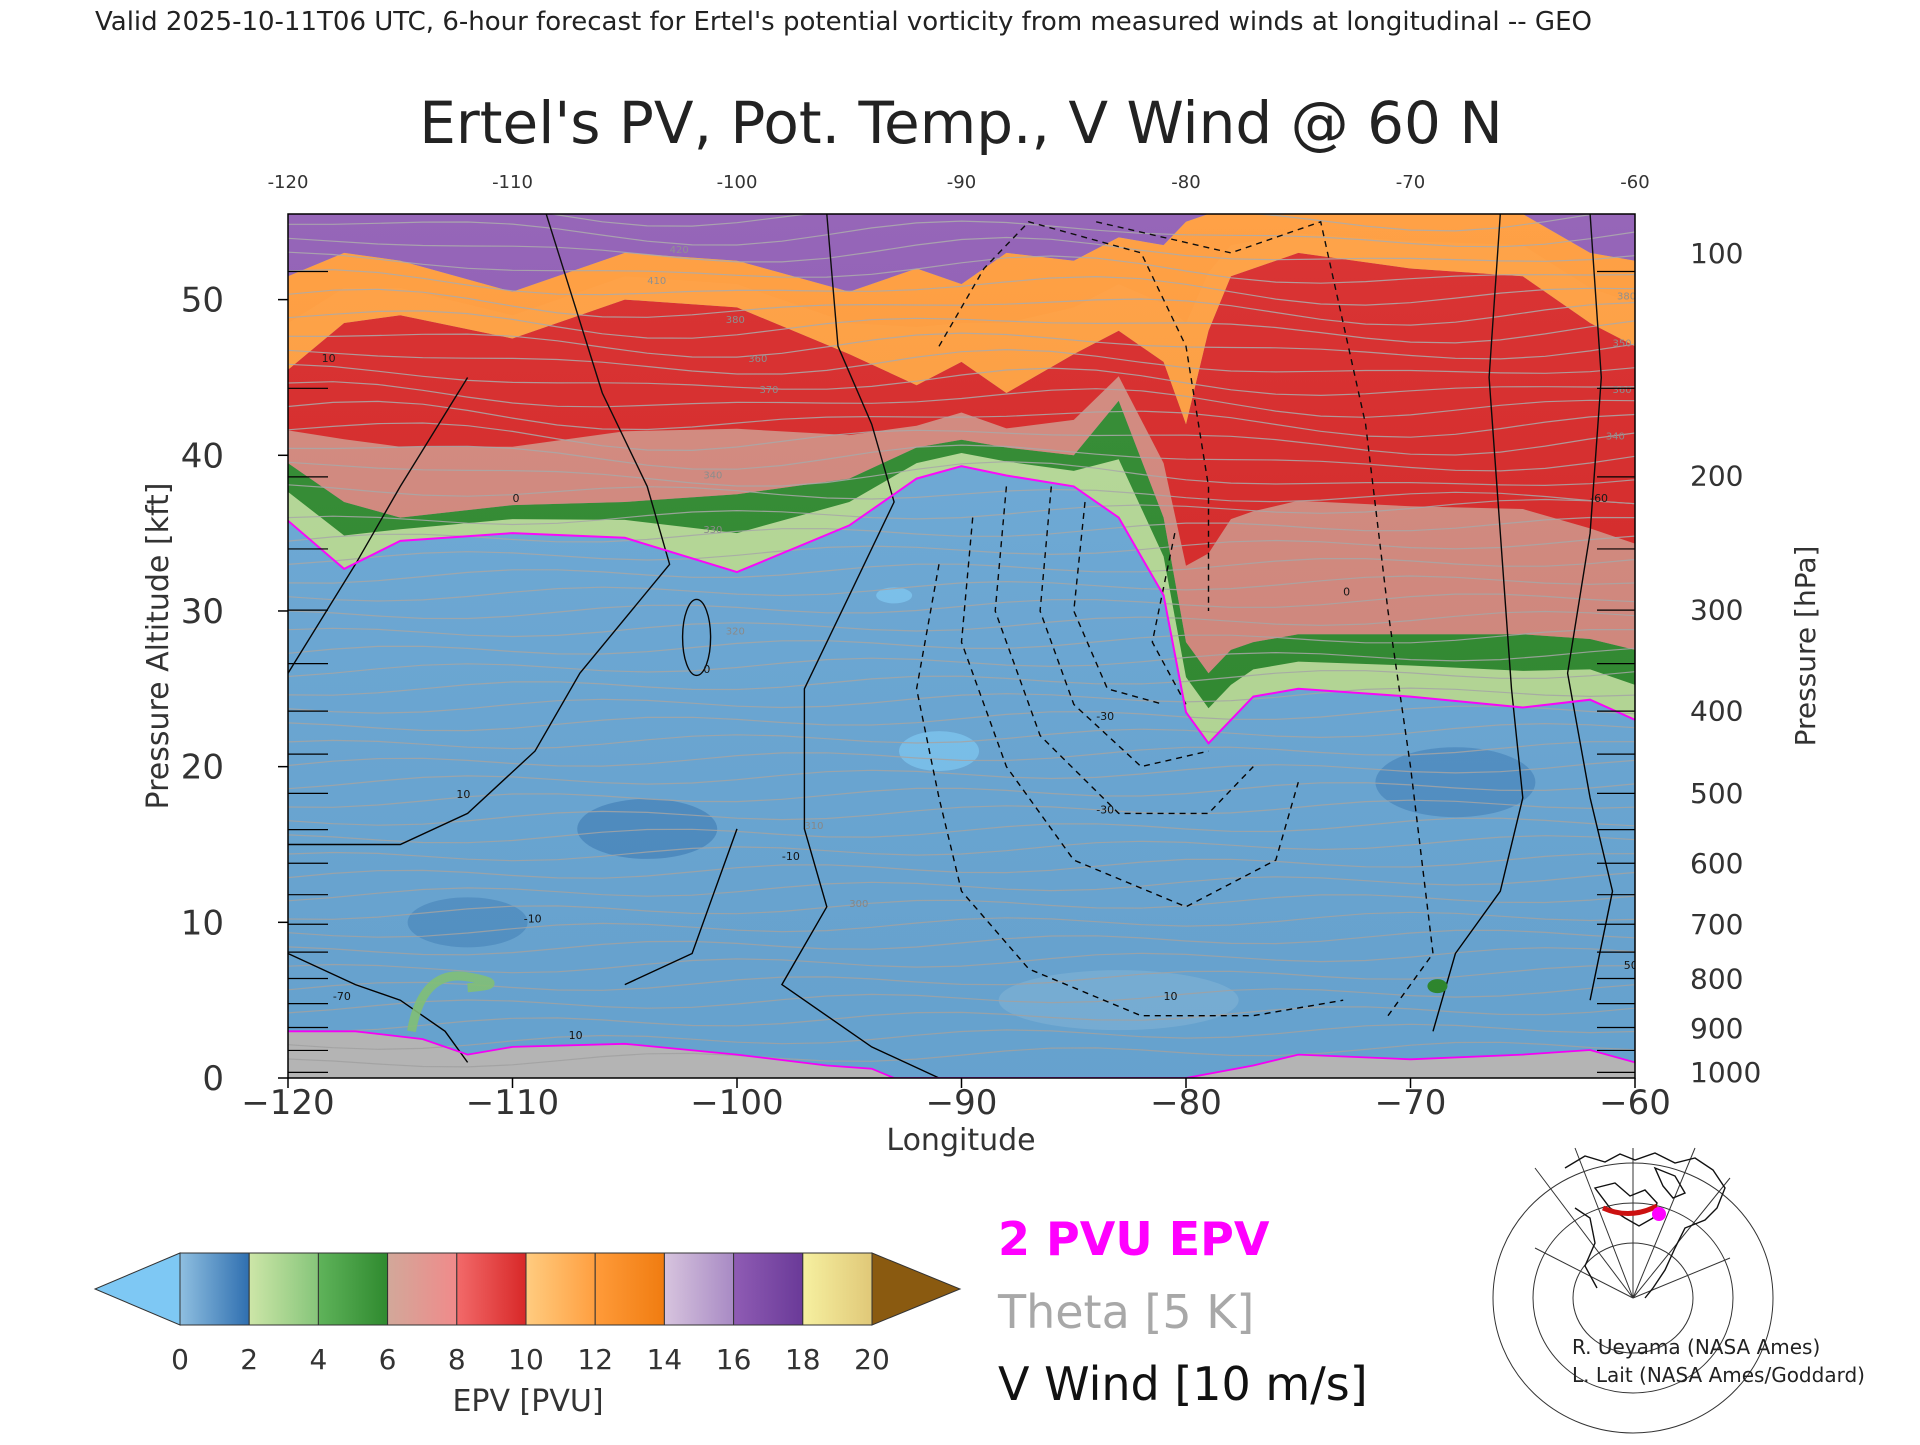  Describe the element at coordinates (1634, 182) in the screenshot. I see `x-top-tick-label: -60` at that location.